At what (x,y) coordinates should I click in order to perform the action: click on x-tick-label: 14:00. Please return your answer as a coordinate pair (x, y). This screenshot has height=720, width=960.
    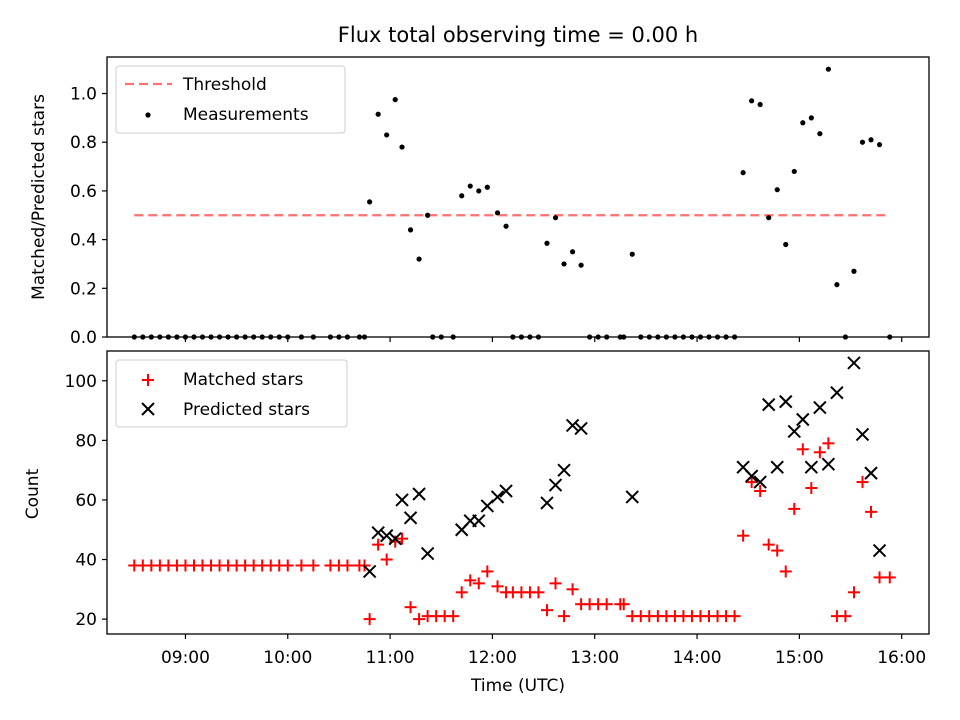
    Looking at the image, I should click on (697, 658).